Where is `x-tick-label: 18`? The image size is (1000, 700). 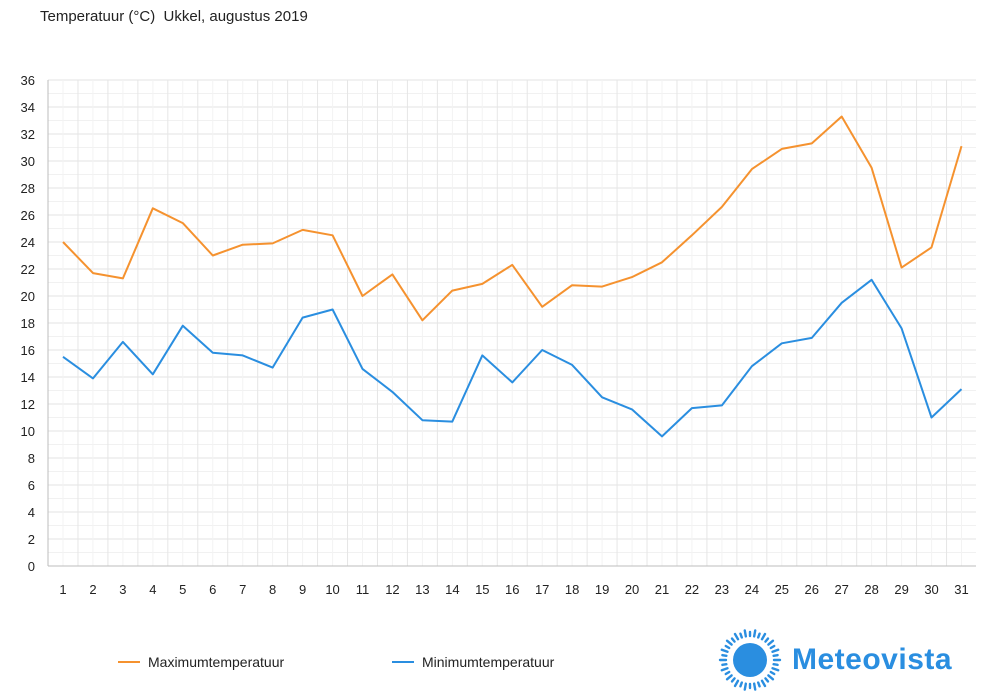
x-tick-label: 18 is located at coordinates (572, 589).